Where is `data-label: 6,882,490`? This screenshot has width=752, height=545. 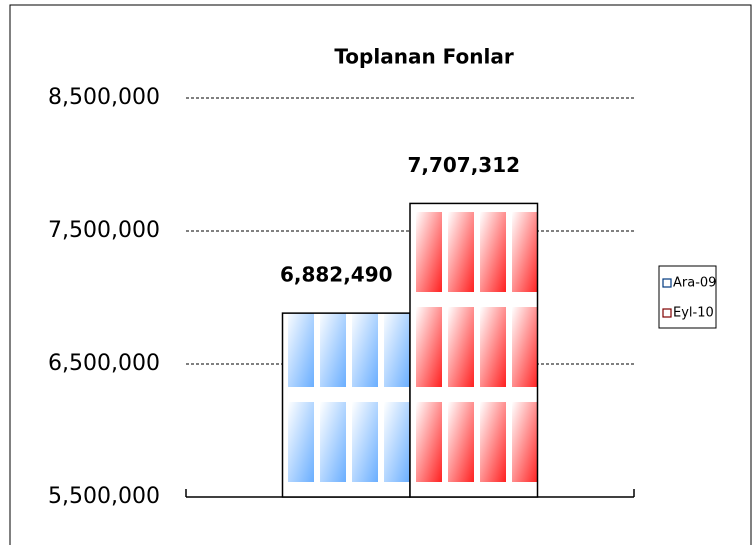 data-label: 6,882,490 is located at coordinates (336, 275).